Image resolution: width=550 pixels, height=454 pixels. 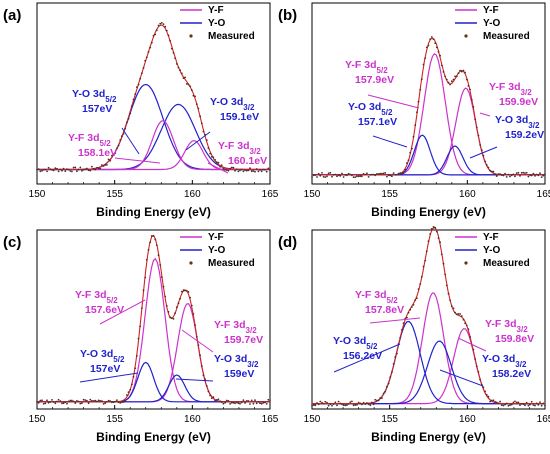 What do you see at coordinates (236, 361) in the screenshot?
I see `peak-annotation-name: Y-O 3d3/2` at bounding box center [236, 361].